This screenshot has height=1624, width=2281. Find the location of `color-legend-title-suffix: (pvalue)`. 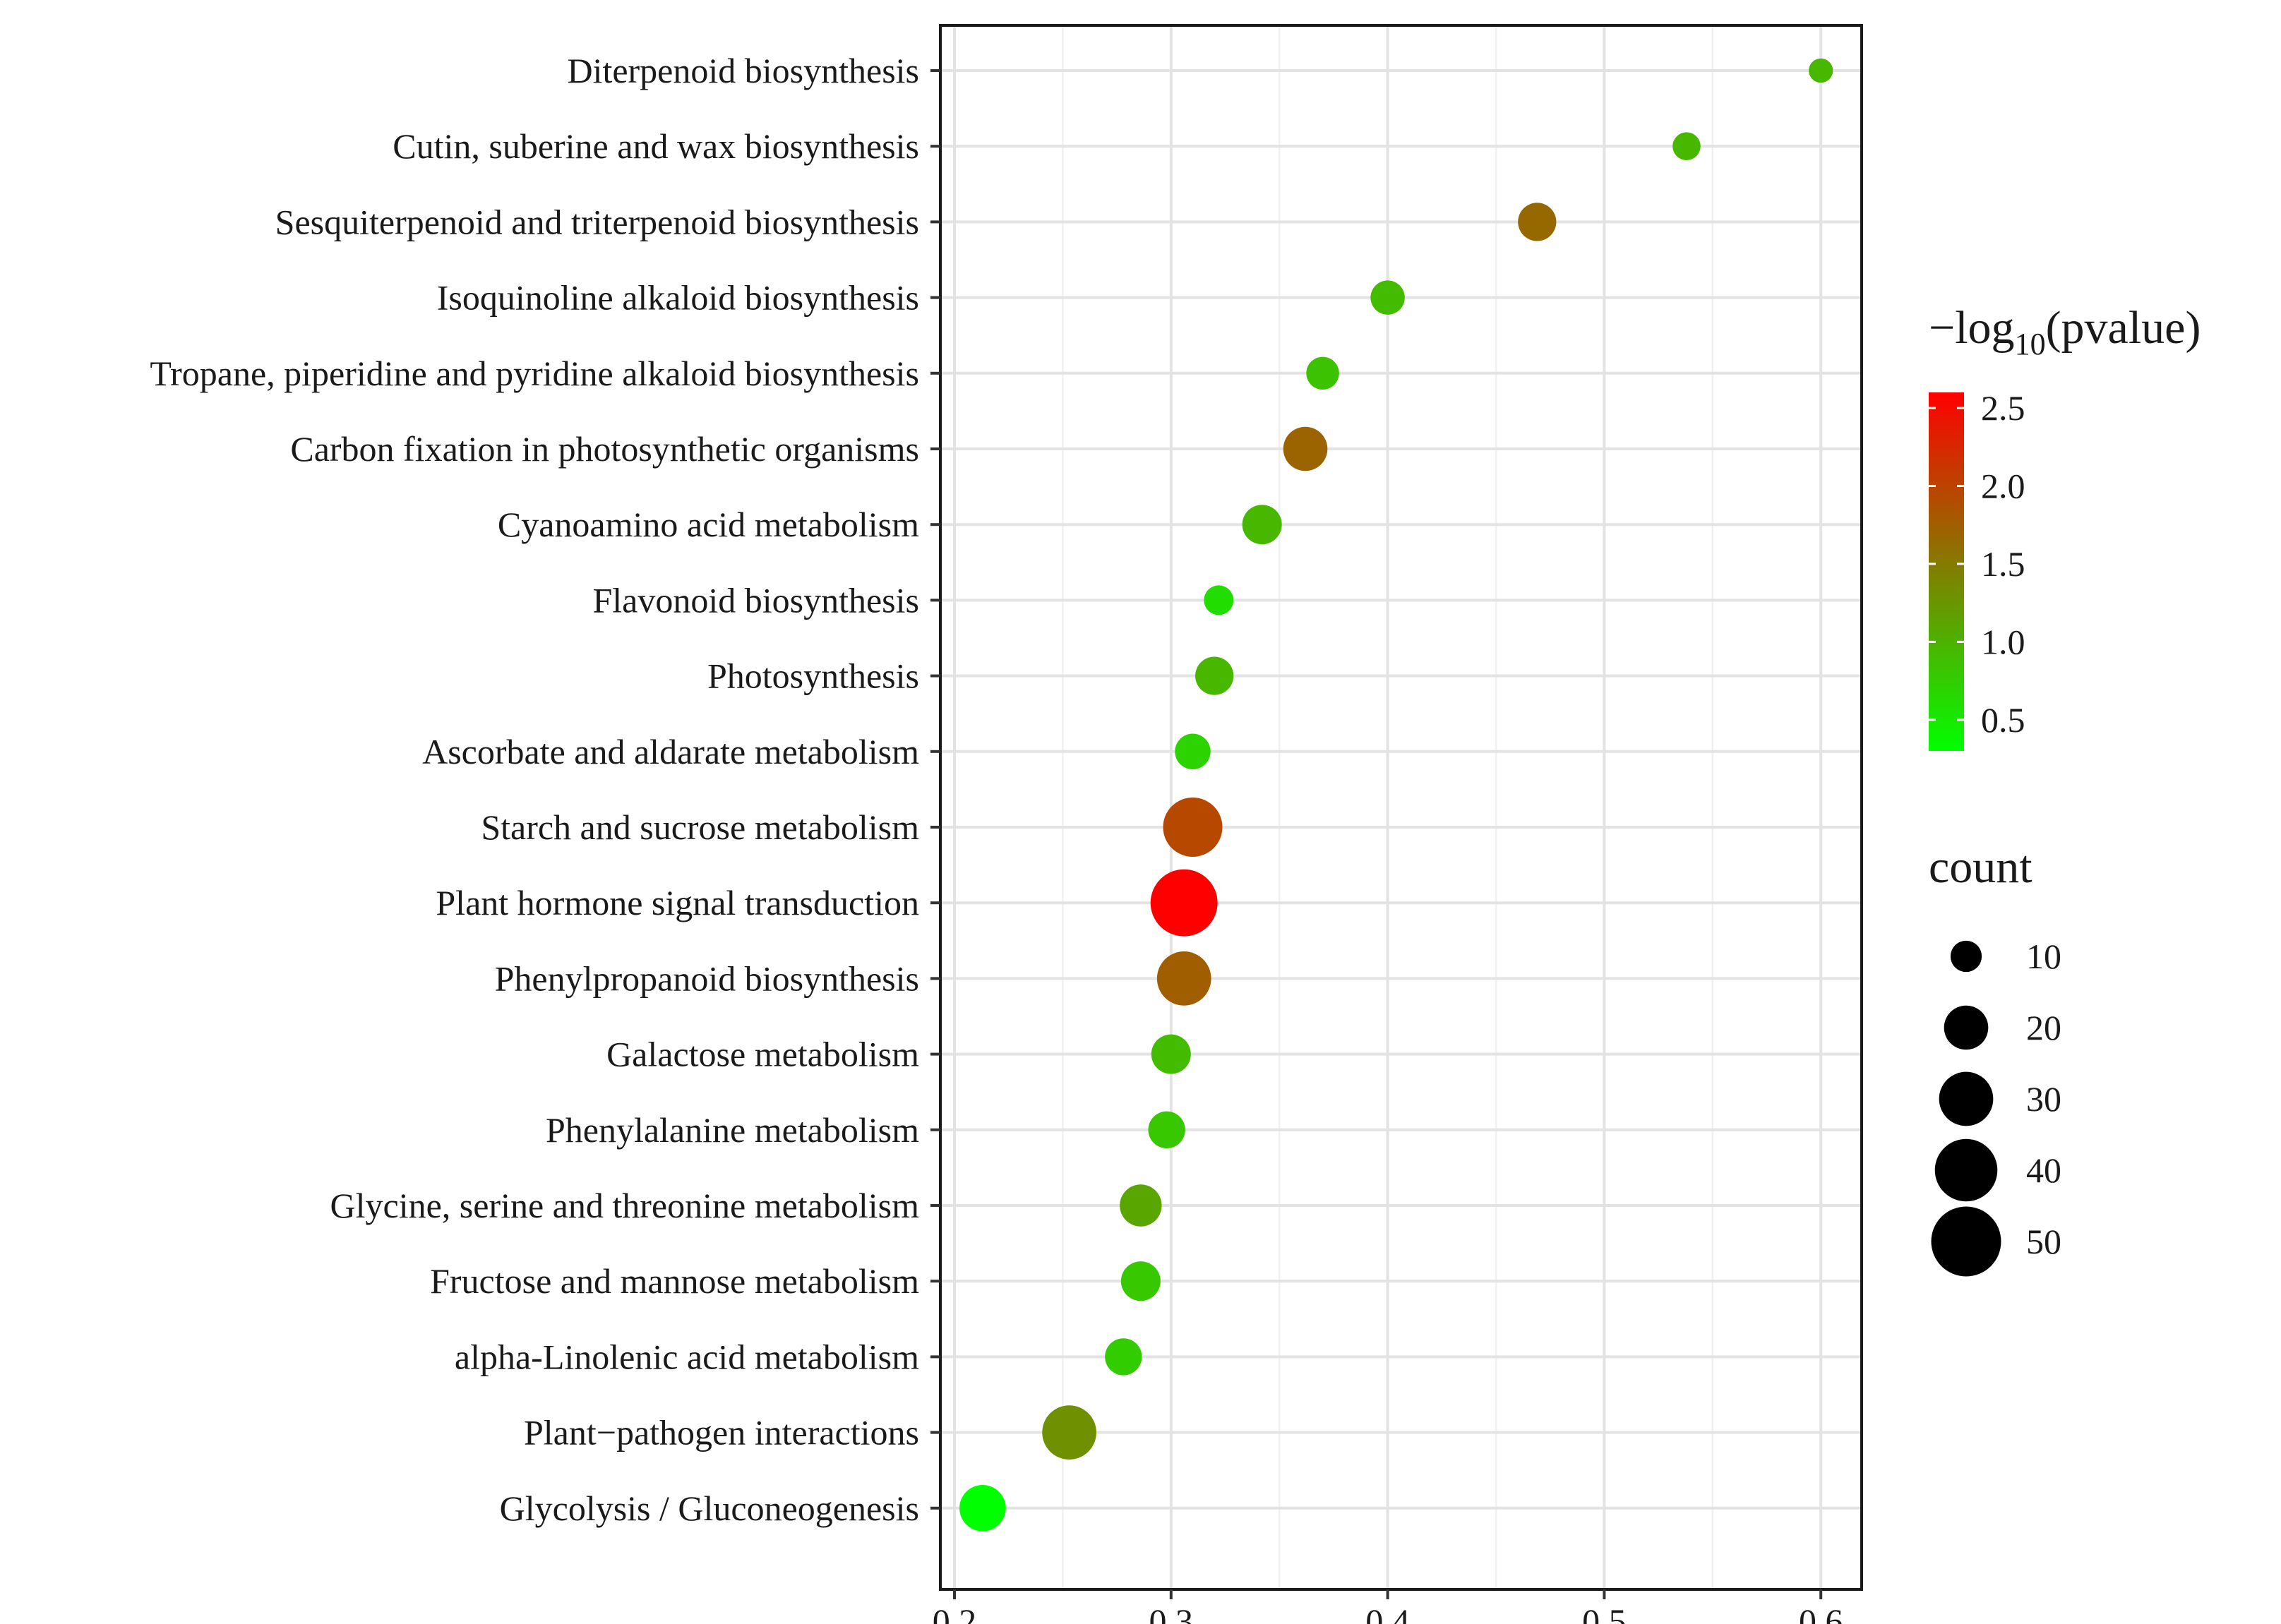

color-legend-title-suffix: (pvalue) is located at coordinates (2123, 328).